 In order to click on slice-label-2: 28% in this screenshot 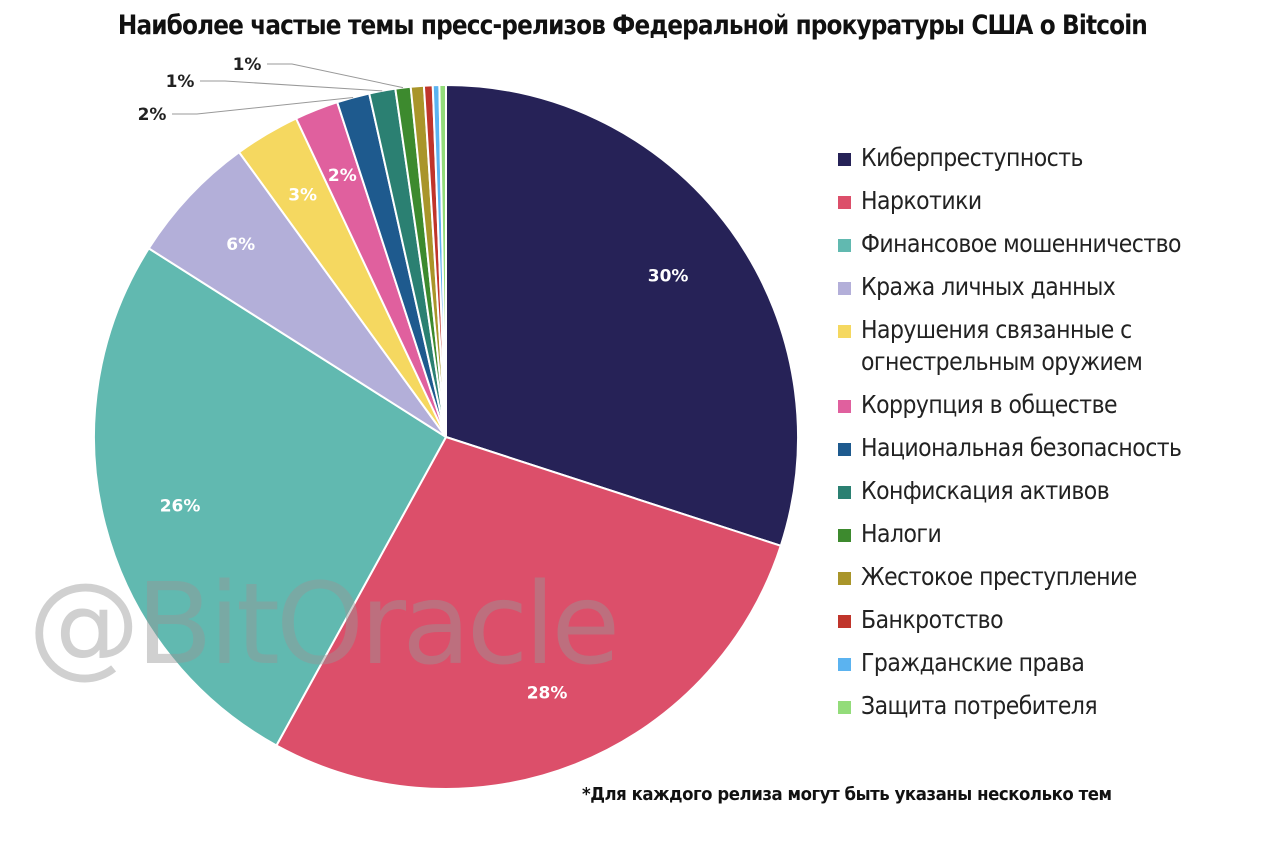, I will do `click(547, 693)`.